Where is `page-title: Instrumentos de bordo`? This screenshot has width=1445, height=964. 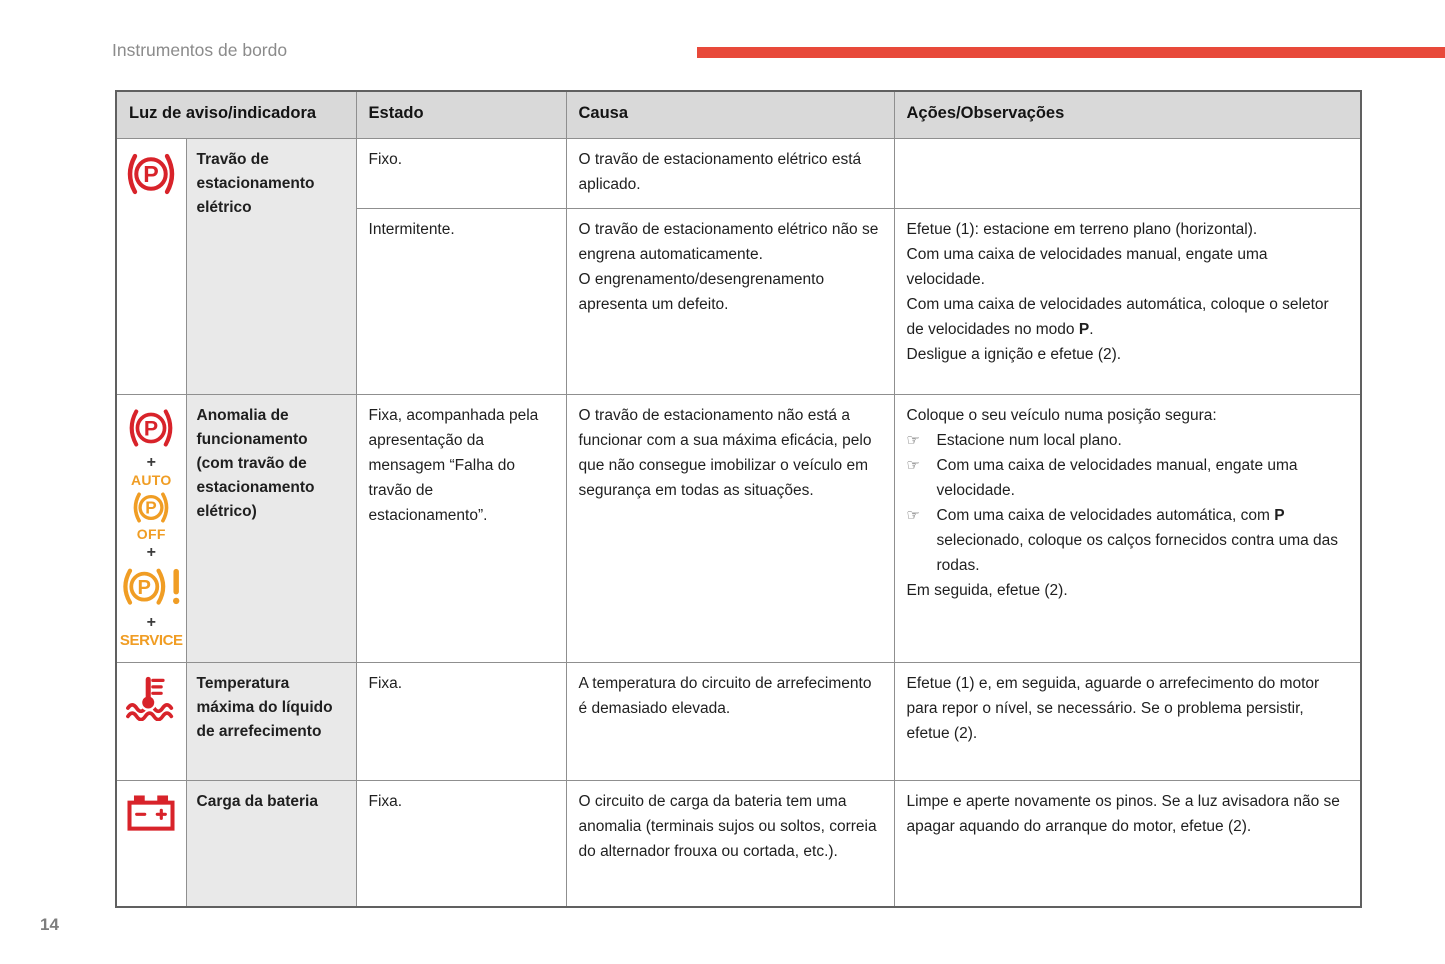
page-title: Instrumentos de bordo is located at coordinates (200, 50).